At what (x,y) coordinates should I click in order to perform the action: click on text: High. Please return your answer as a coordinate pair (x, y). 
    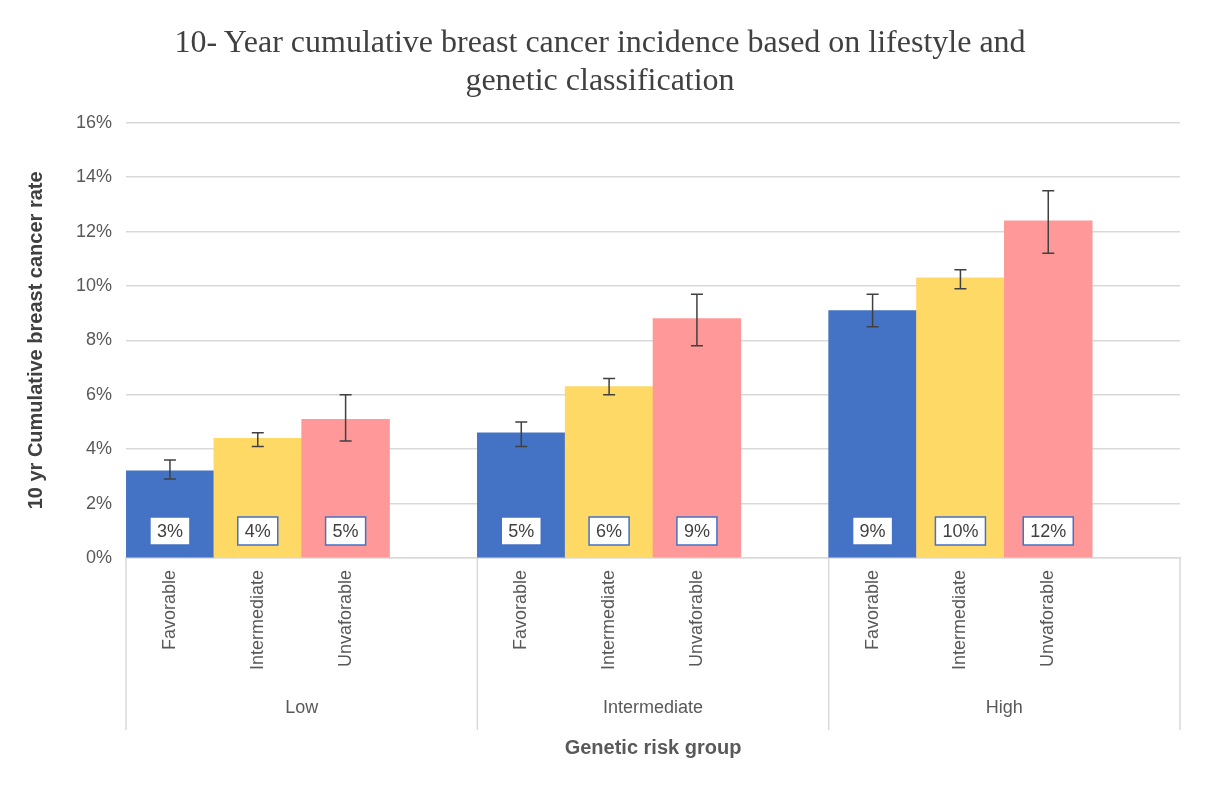
    Looking at the image, I should click on (1004, 706).